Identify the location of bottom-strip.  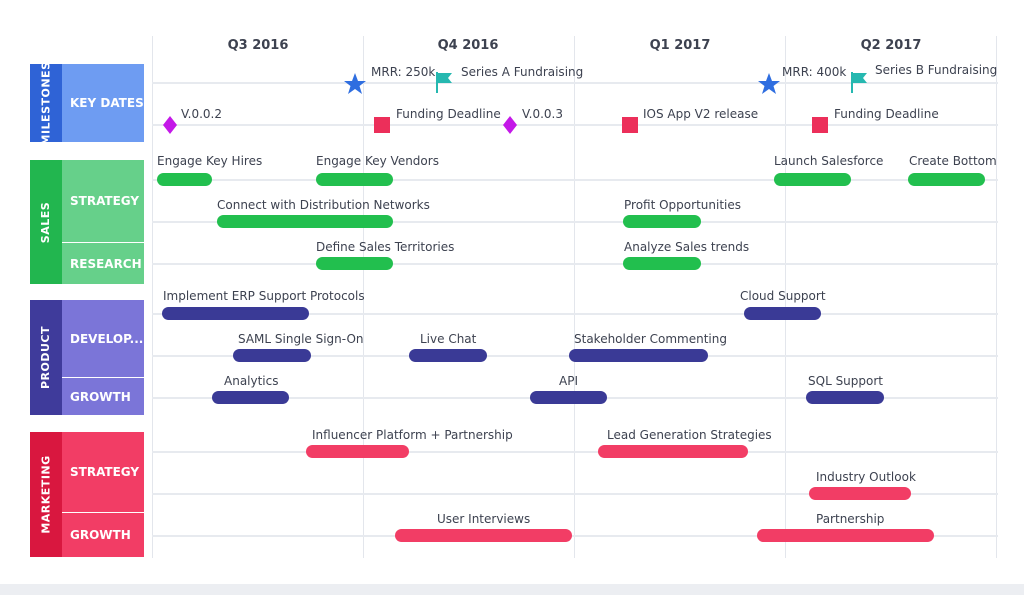
(512, 589).